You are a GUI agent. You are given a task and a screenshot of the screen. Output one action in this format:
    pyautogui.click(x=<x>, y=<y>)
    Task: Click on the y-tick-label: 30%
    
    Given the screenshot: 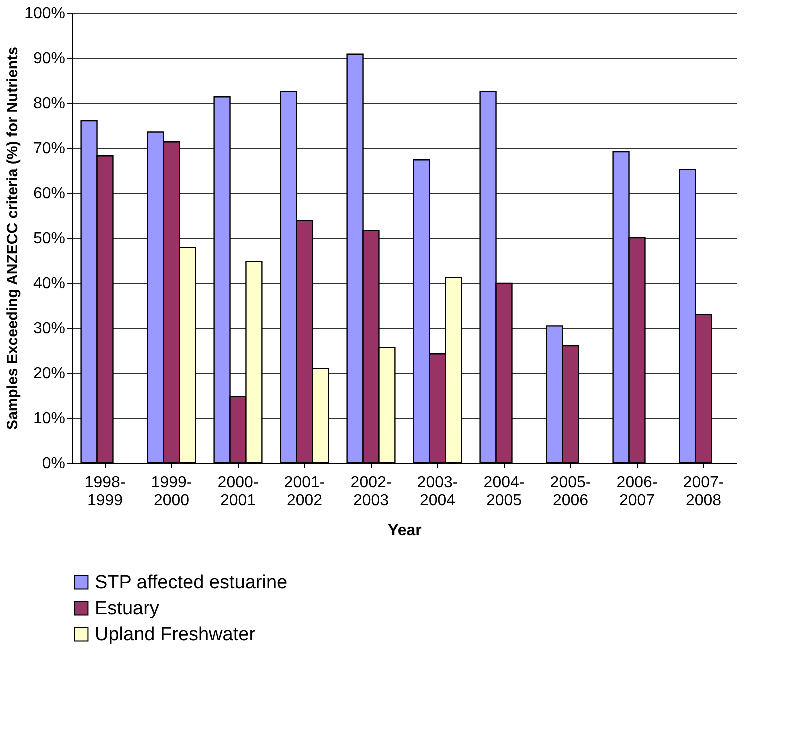 What is the action you would take?
    pyautogui.click(x=49, y=329)
    